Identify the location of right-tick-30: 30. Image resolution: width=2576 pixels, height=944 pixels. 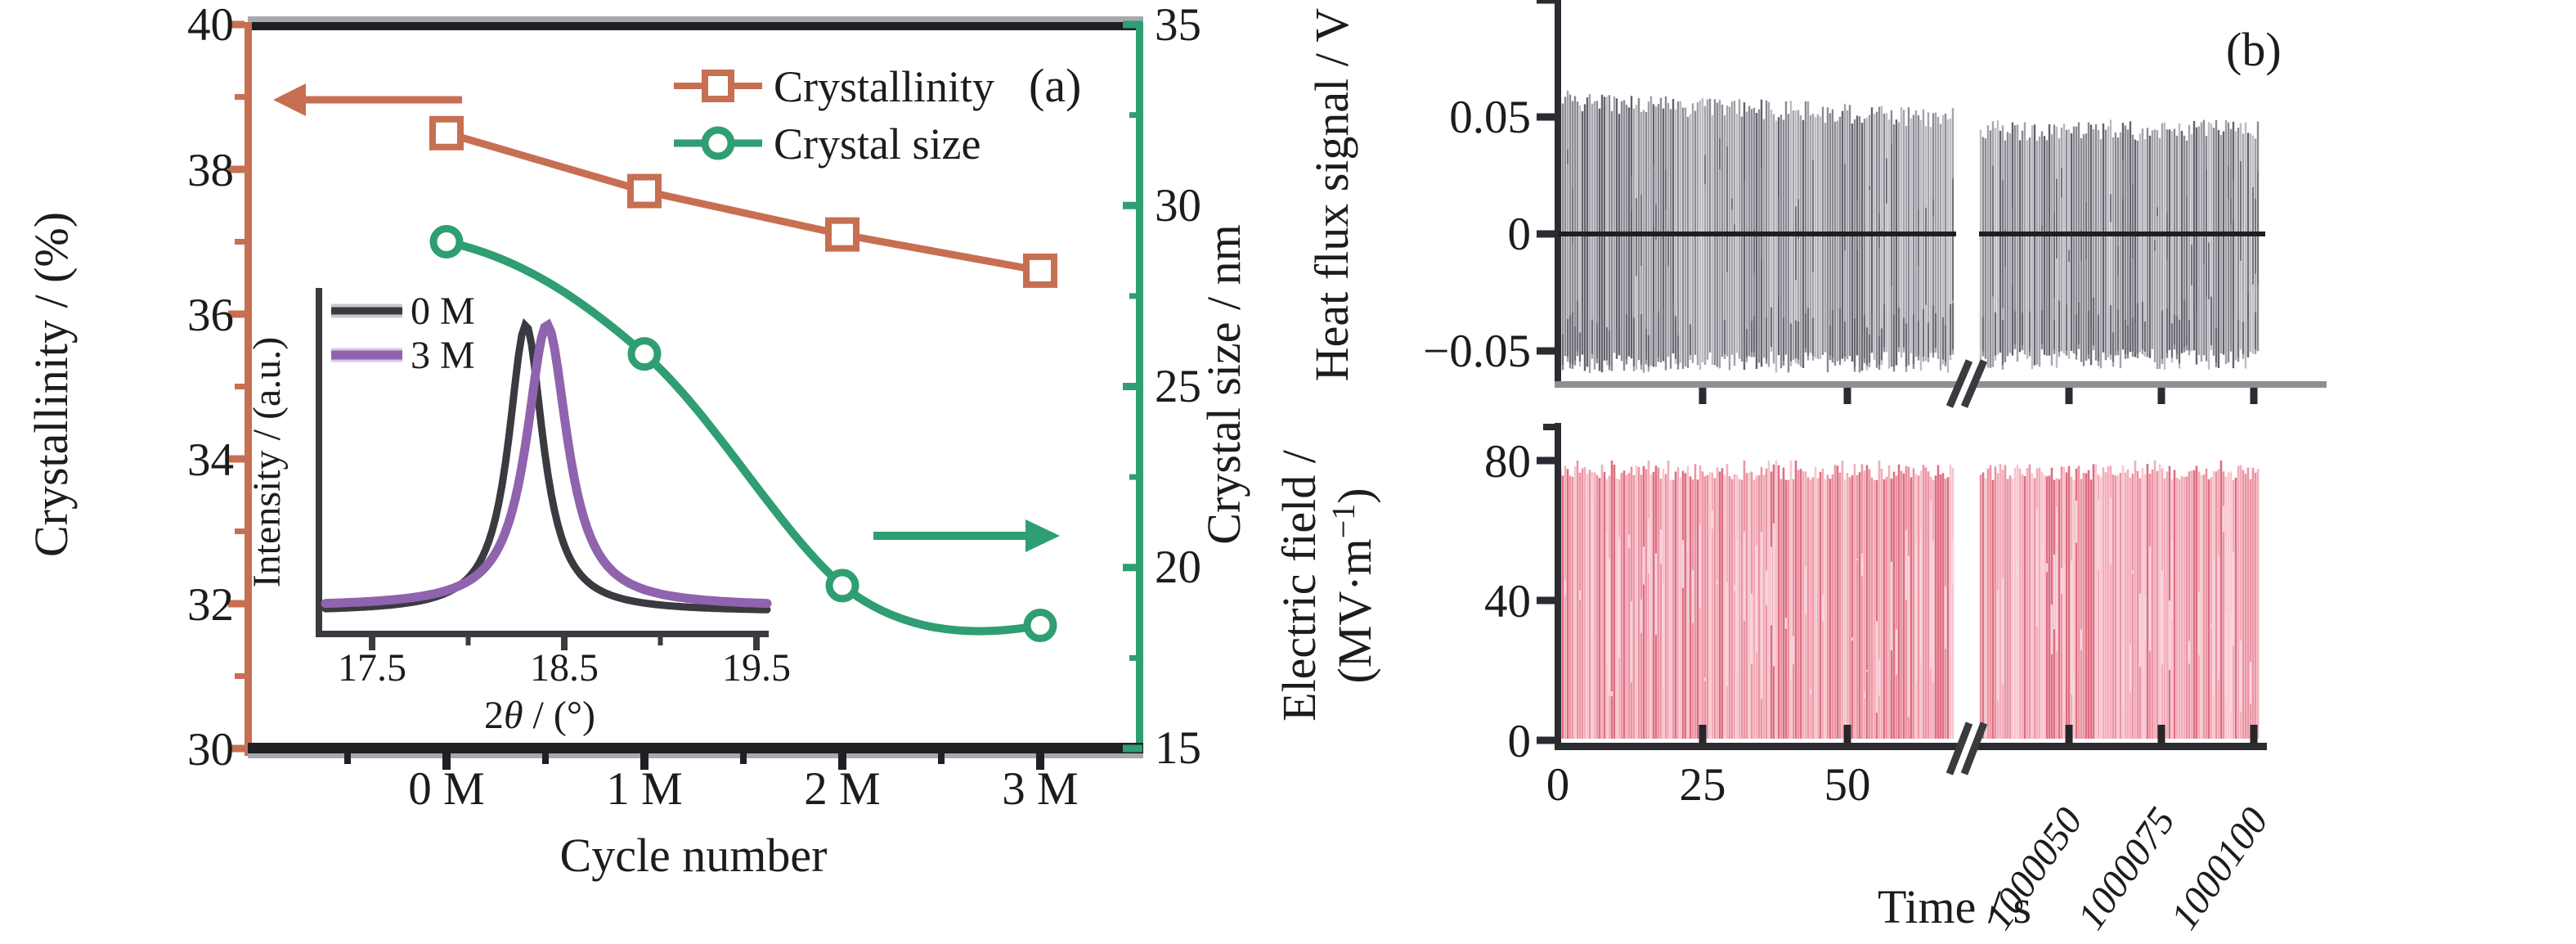
(1178, 206).